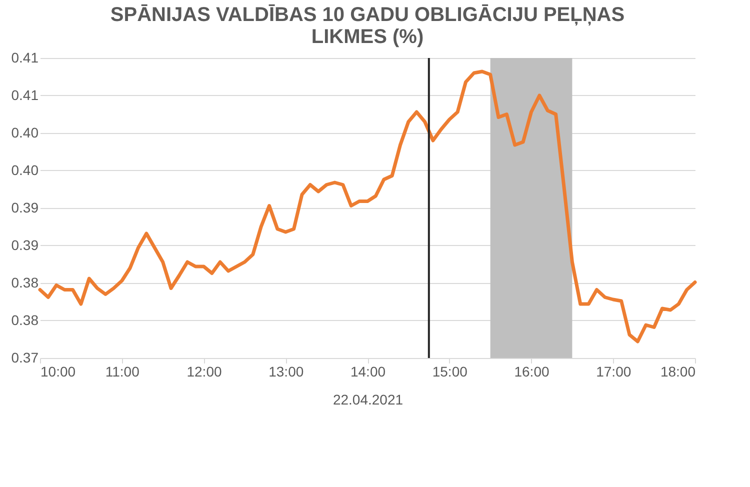 This screenshot has width=750, height=487. I want to click on x-tick-label: 13:00, so click(286, 372).